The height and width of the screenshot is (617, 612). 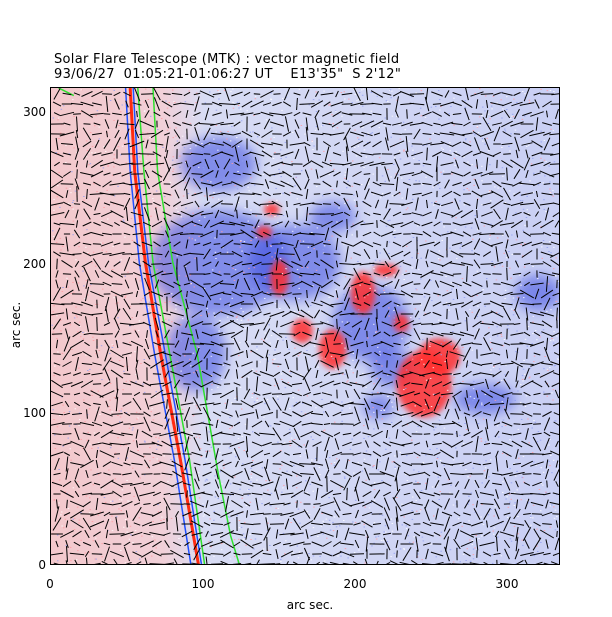 I want to click on x-tick-label: 300, so click(x=507, y=584).